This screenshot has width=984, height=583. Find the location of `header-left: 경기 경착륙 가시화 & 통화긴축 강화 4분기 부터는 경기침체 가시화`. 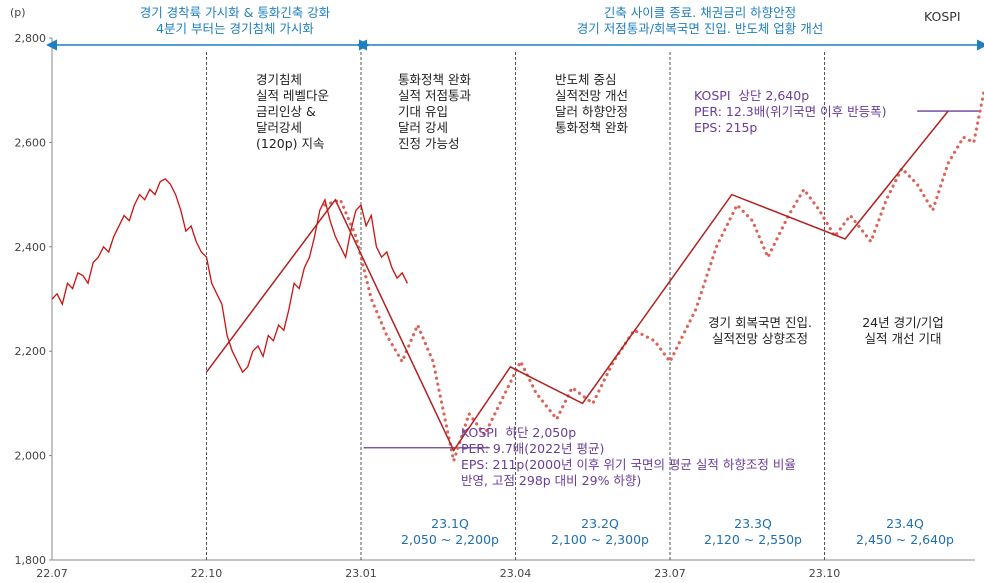

header-left: 경기 경착륙 가시화 & 통화긴축 강화 4분기 부터는 경기침체 가시화 is located at coordinates (235, 20).